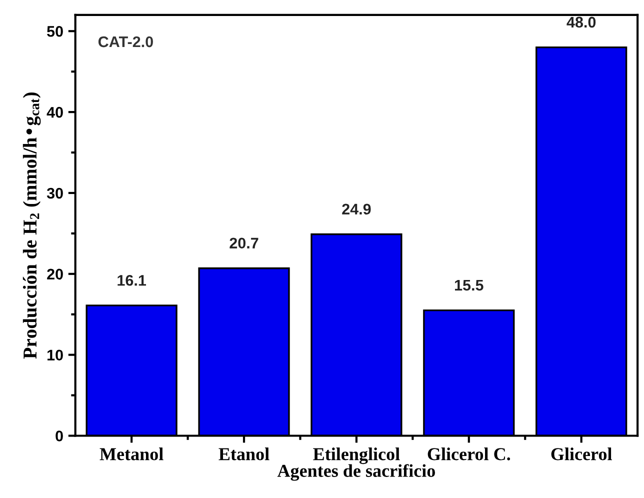 This screenshot has width=644, height=498. Describe the element at coordinates (581, 22) in the screenshot. I see `data-label: 48.0` at that location.